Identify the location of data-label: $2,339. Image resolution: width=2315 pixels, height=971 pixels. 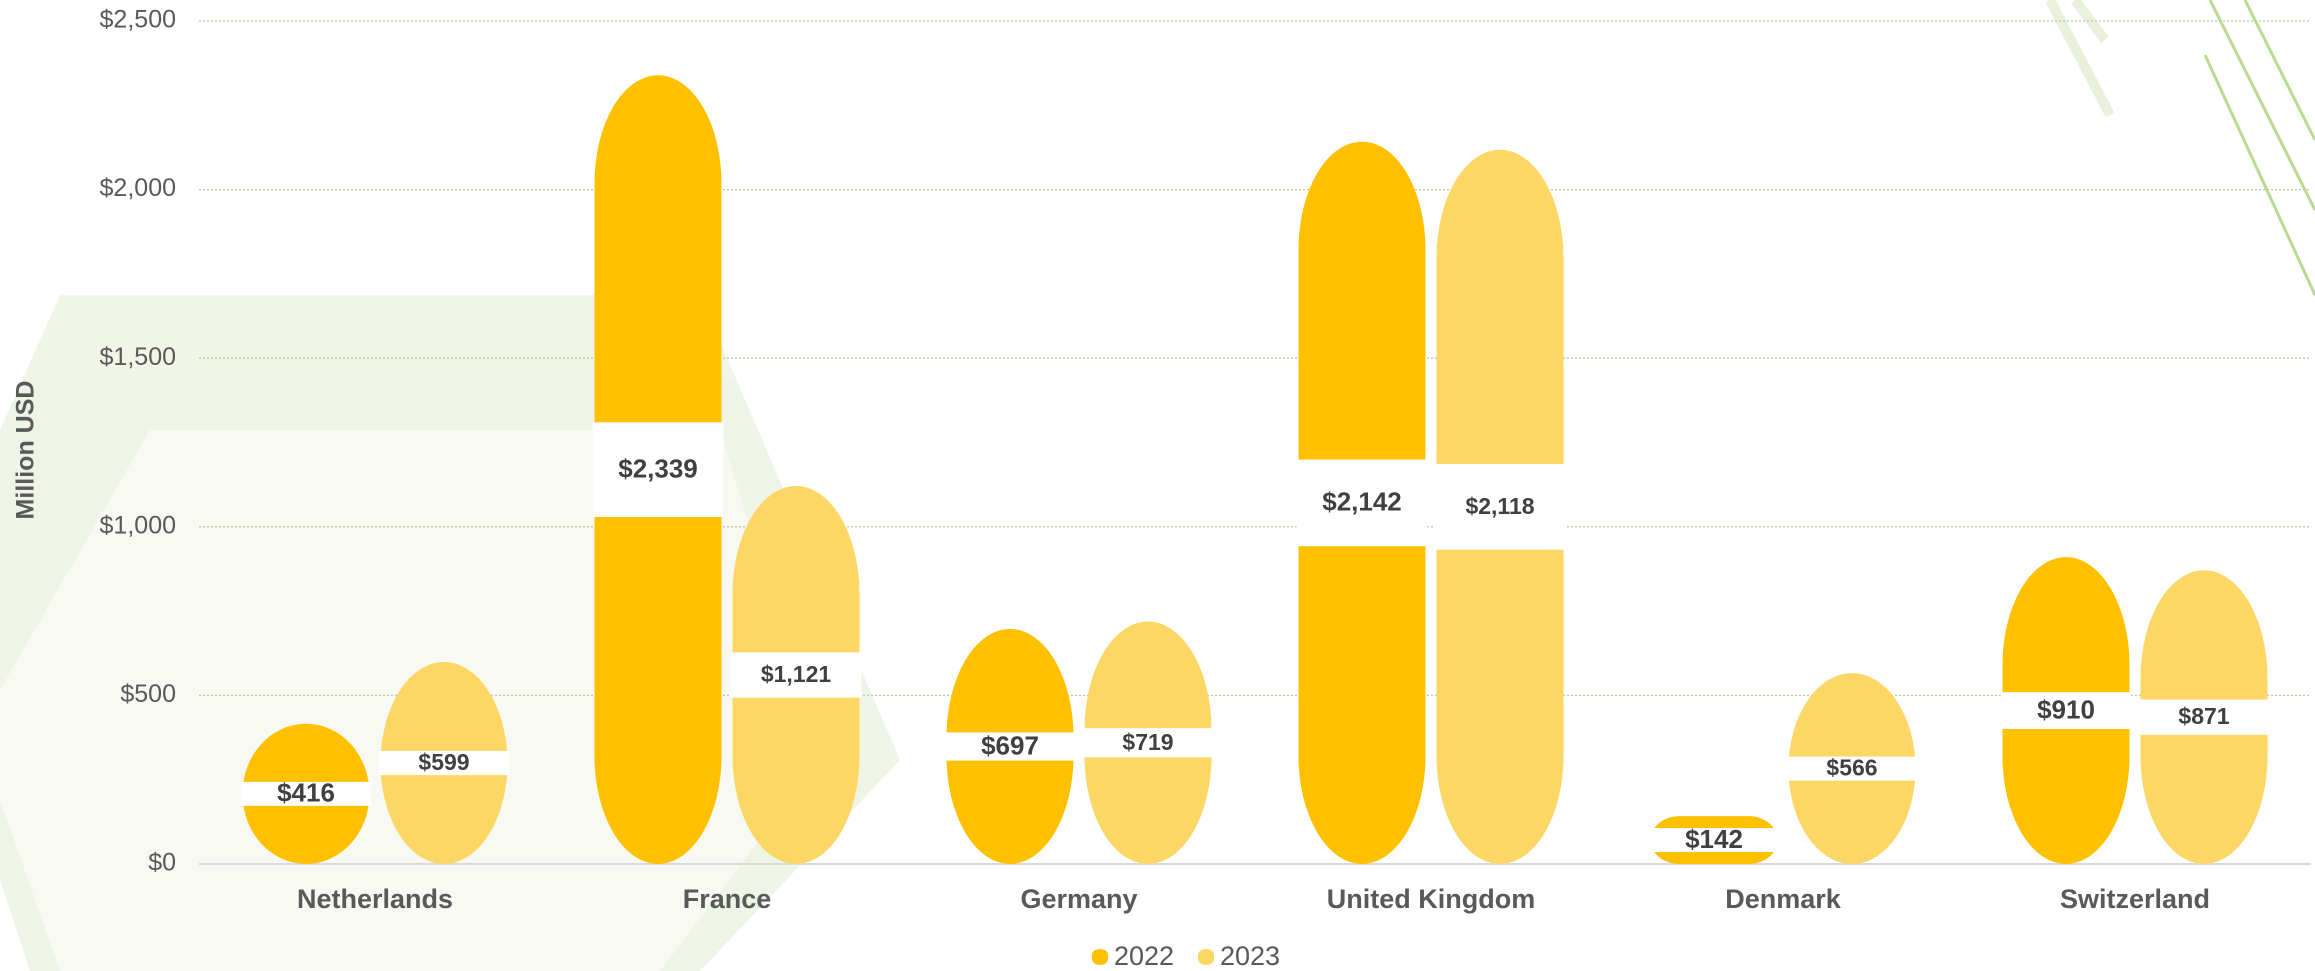
(658, 469).